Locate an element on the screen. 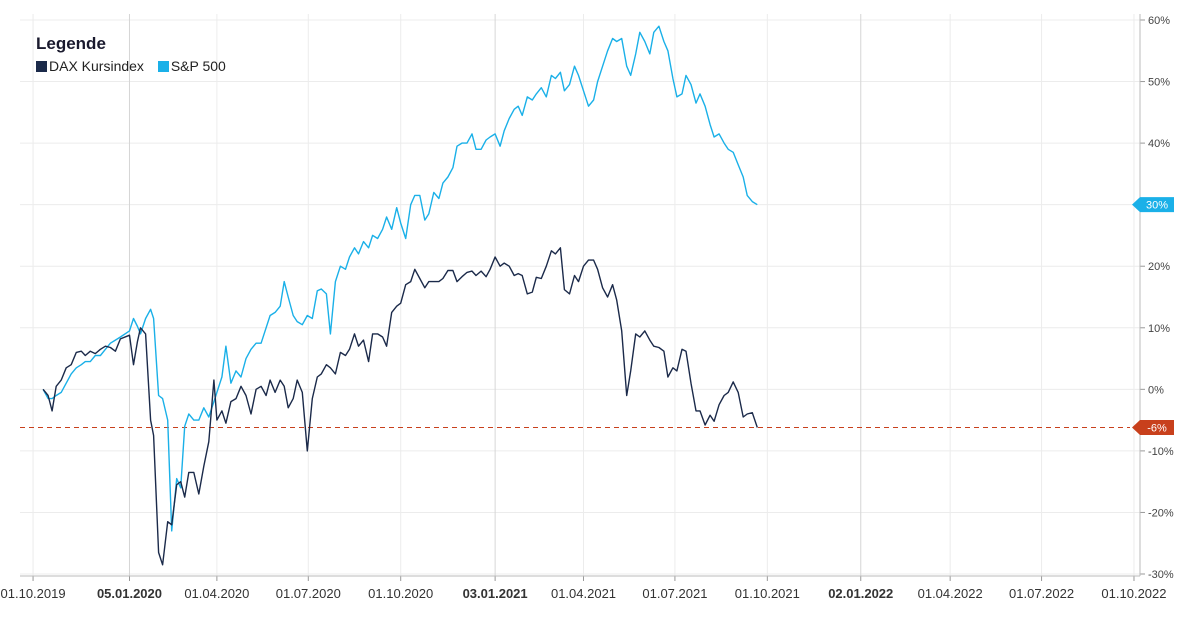 Image resolution: width=1198 pixels, height=621 pixels. x-tick-label: 02.01.2022 is located at coordinates (860, 593).